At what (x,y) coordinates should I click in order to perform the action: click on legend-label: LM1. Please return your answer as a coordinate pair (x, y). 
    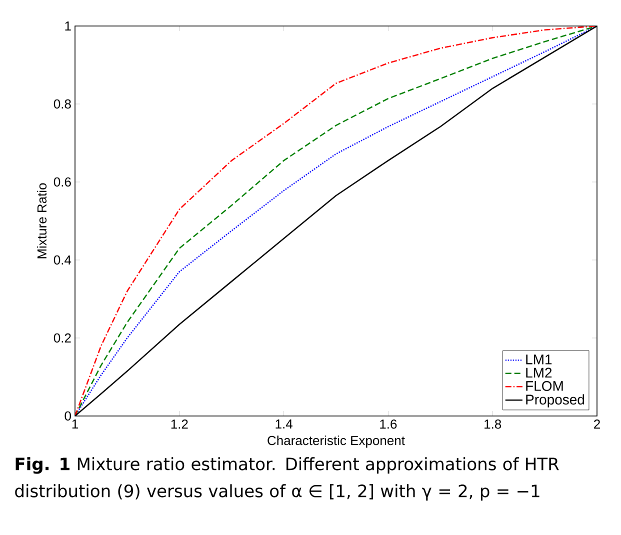
    Looking at the image, I should click on (539, 359).